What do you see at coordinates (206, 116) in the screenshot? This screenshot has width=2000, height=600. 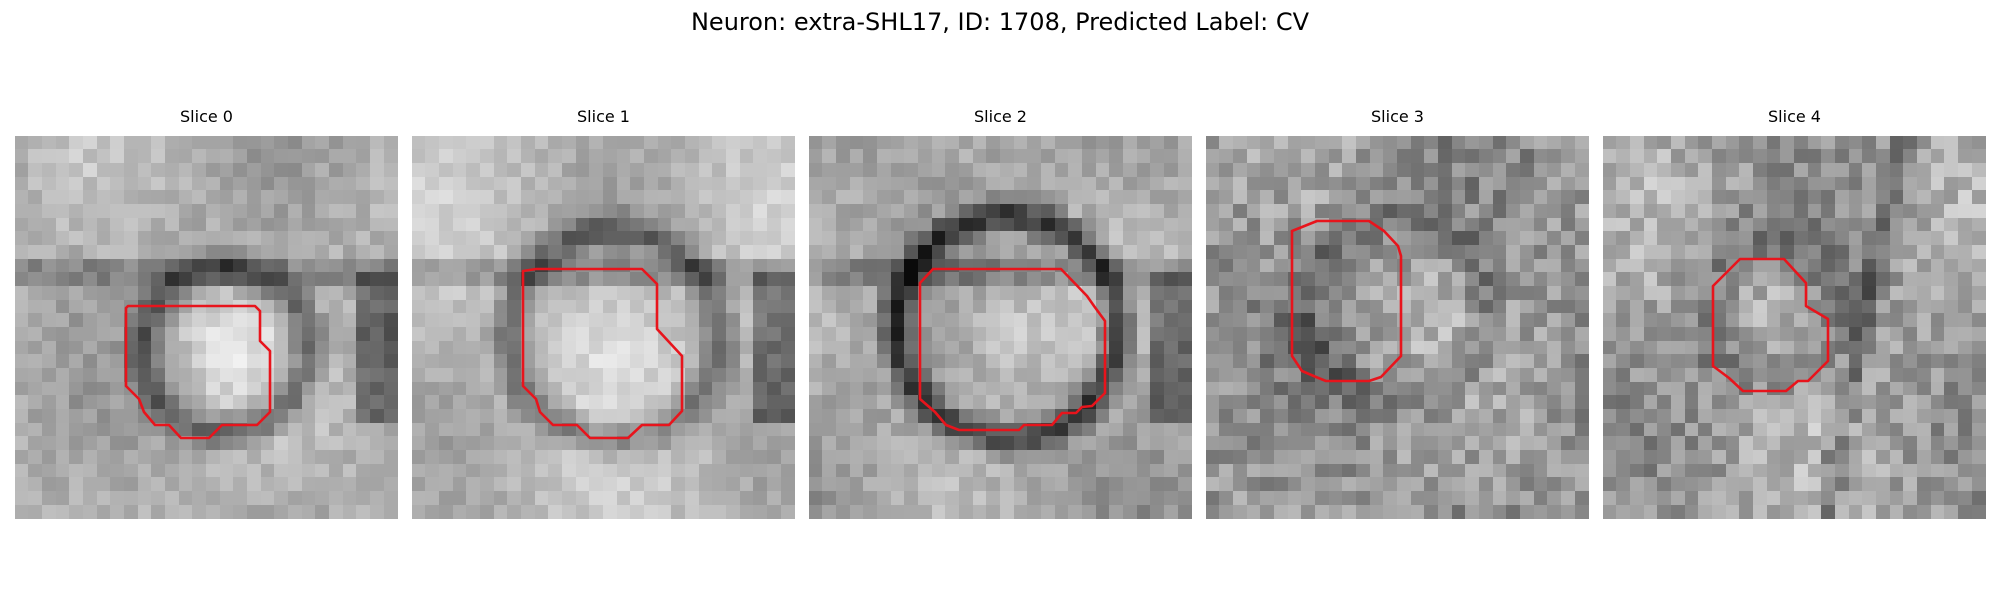 I see `slice-title-0: Slice 0` at bounding box center [206, 116].